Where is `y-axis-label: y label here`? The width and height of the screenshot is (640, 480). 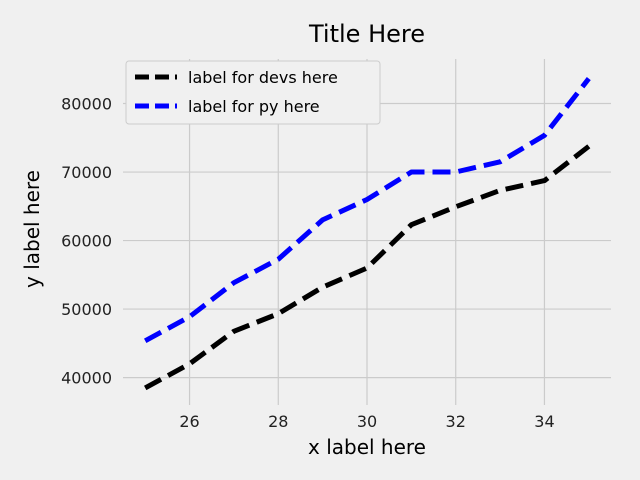 y-axis-label: y label here is located at coordinates (32, 229).